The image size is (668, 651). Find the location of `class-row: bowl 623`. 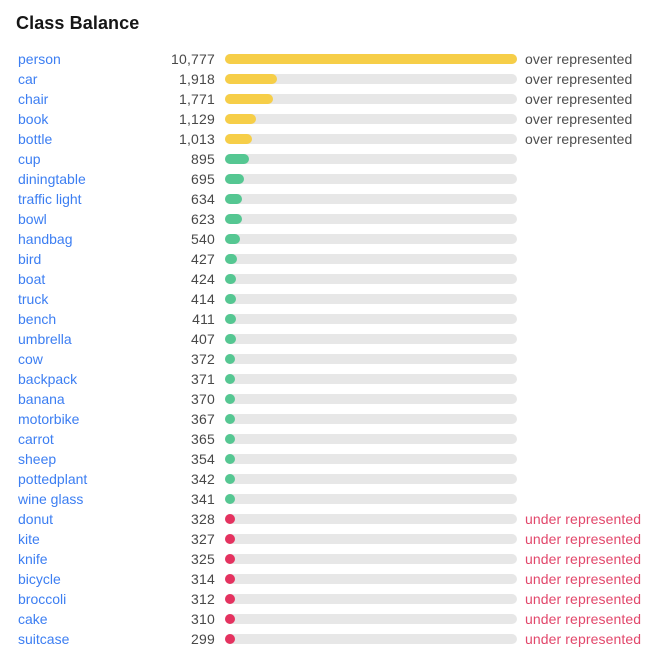

class-row: bowl 623 is located at coordinates (342, 219).